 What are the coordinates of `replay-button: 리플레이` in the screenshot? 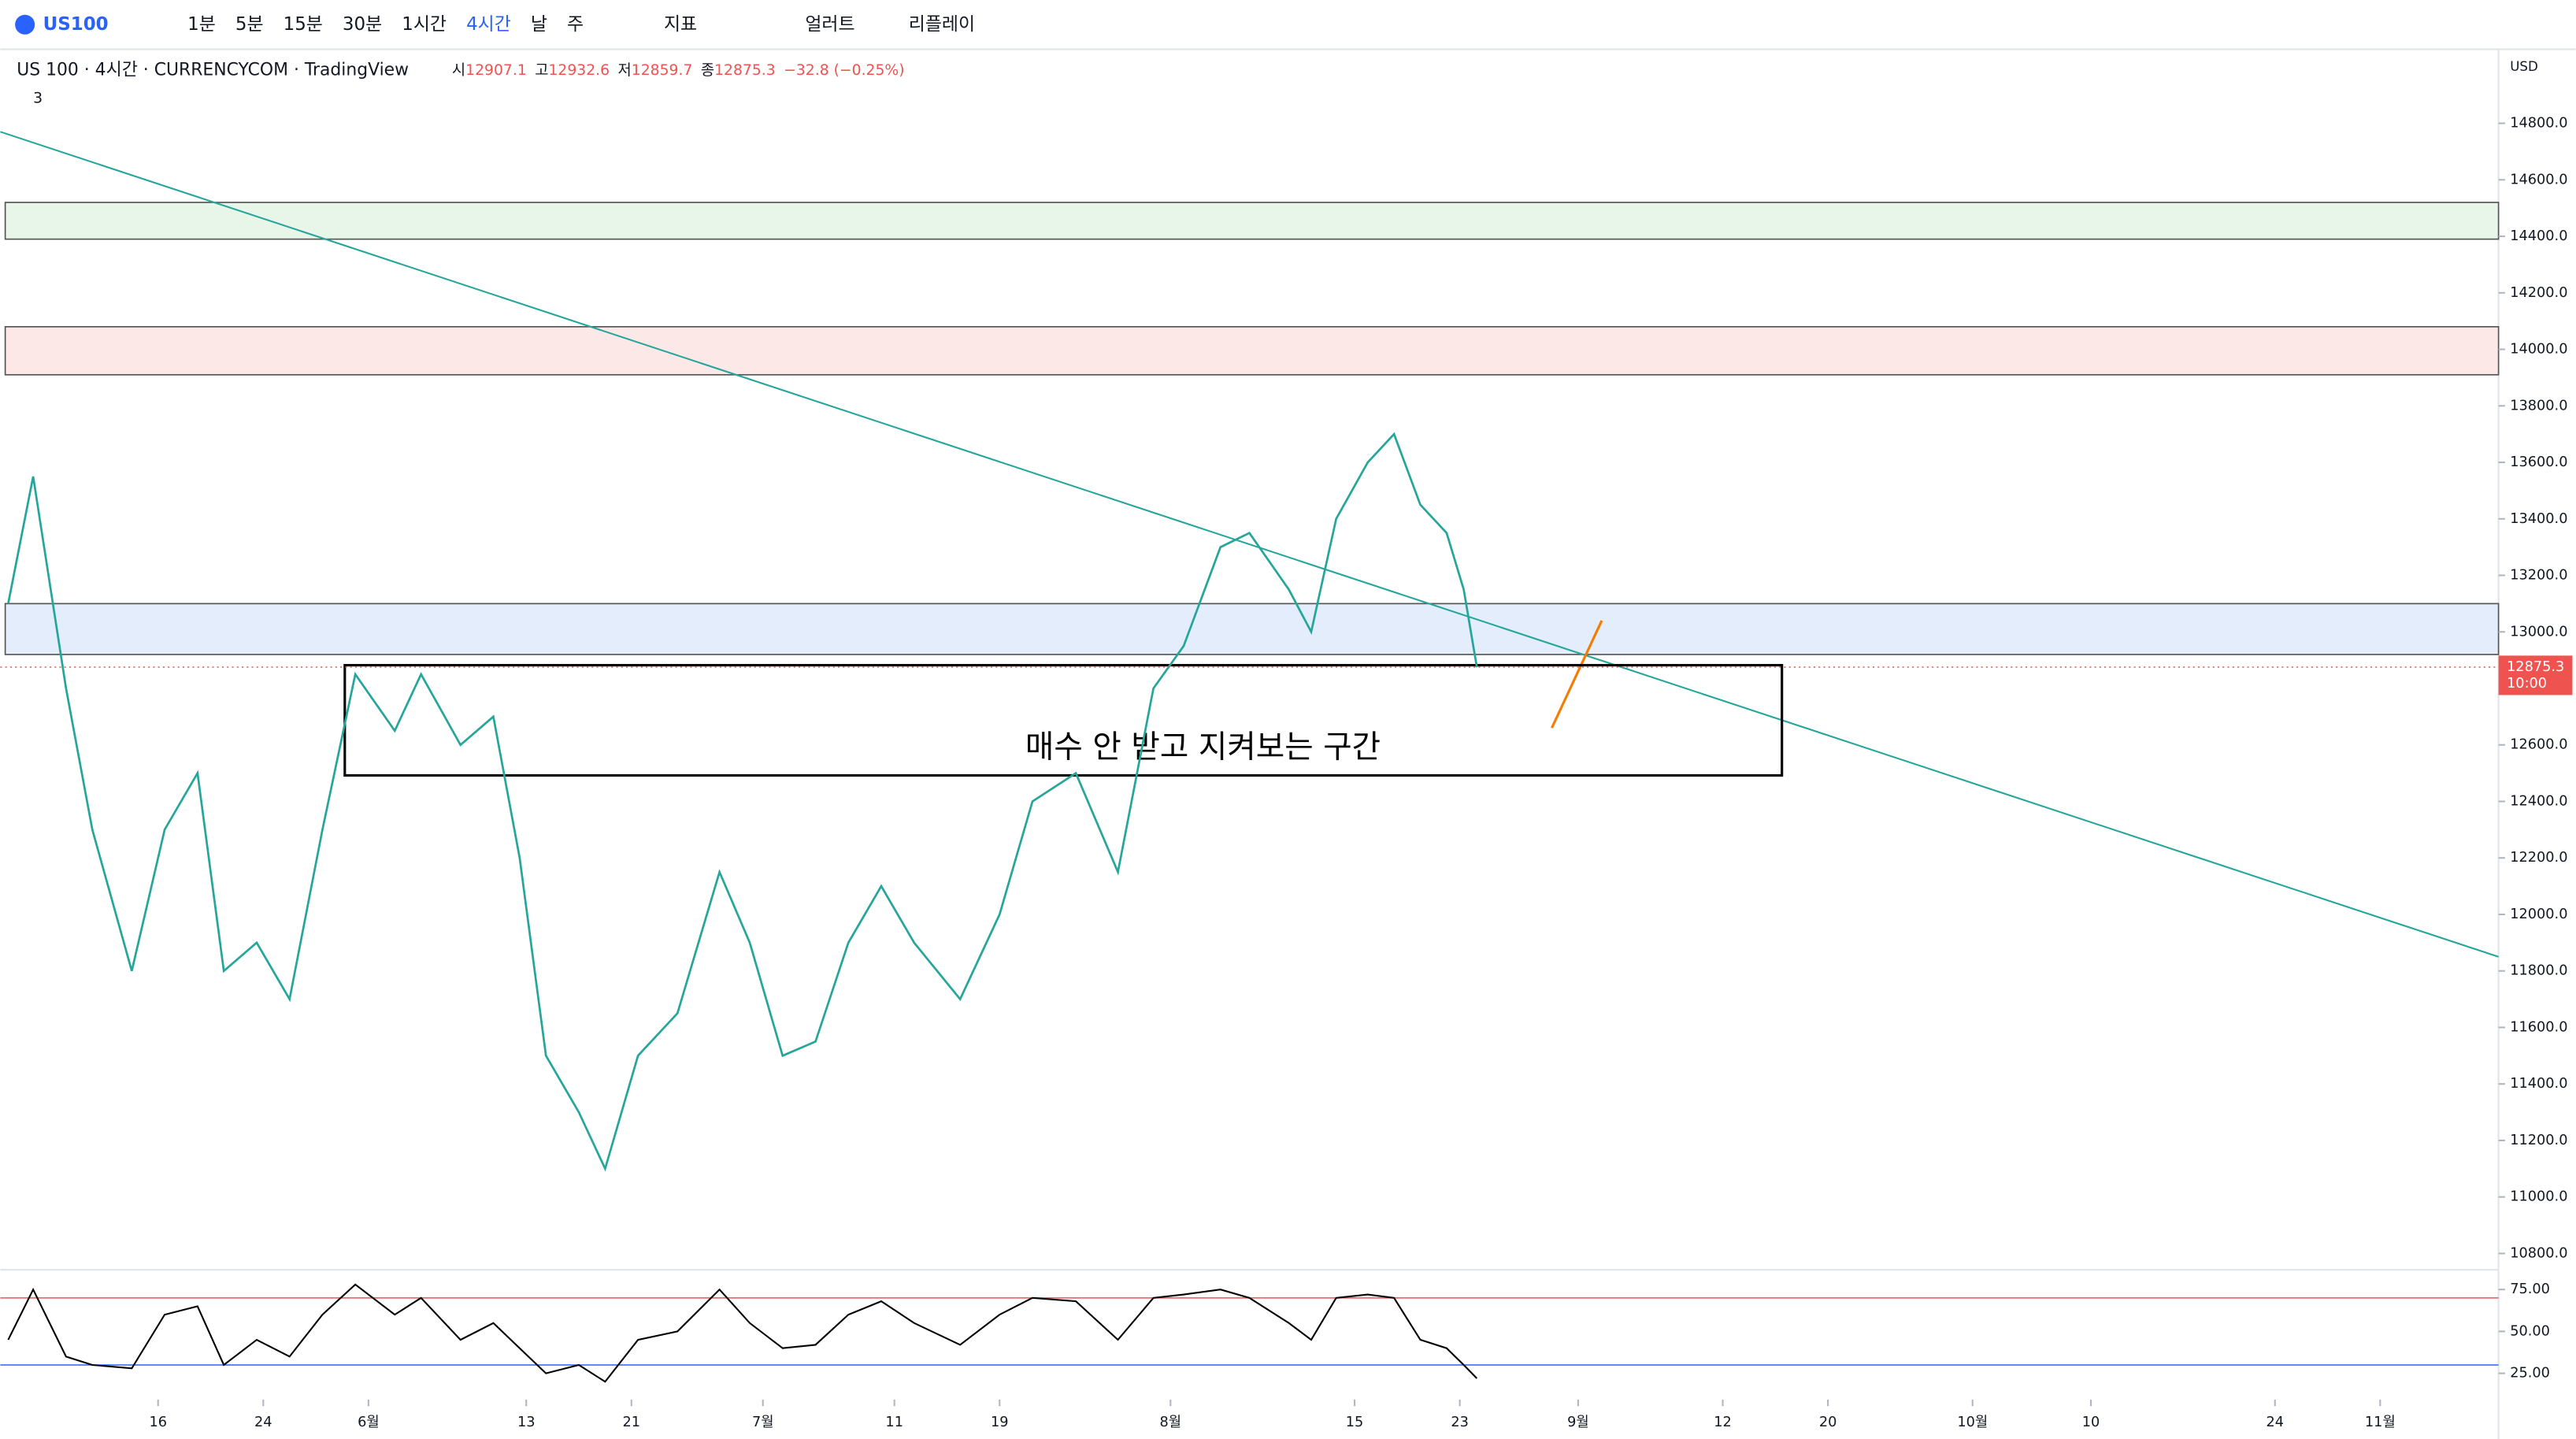 It's located at (942, 24).